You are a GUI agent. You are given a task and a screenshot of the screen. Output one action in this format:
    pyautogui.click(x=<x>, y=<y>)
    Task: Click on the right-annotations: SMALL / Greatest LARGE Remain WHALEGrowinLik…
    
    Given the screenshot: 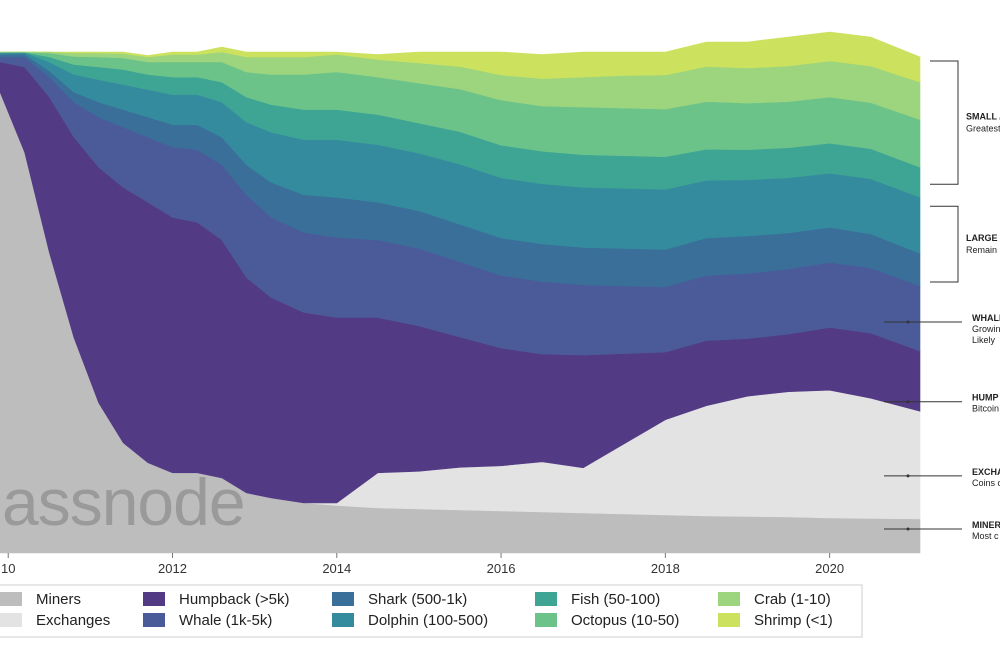 What is the action you would take?
    pyautogui.click(x=942, y=300)
    